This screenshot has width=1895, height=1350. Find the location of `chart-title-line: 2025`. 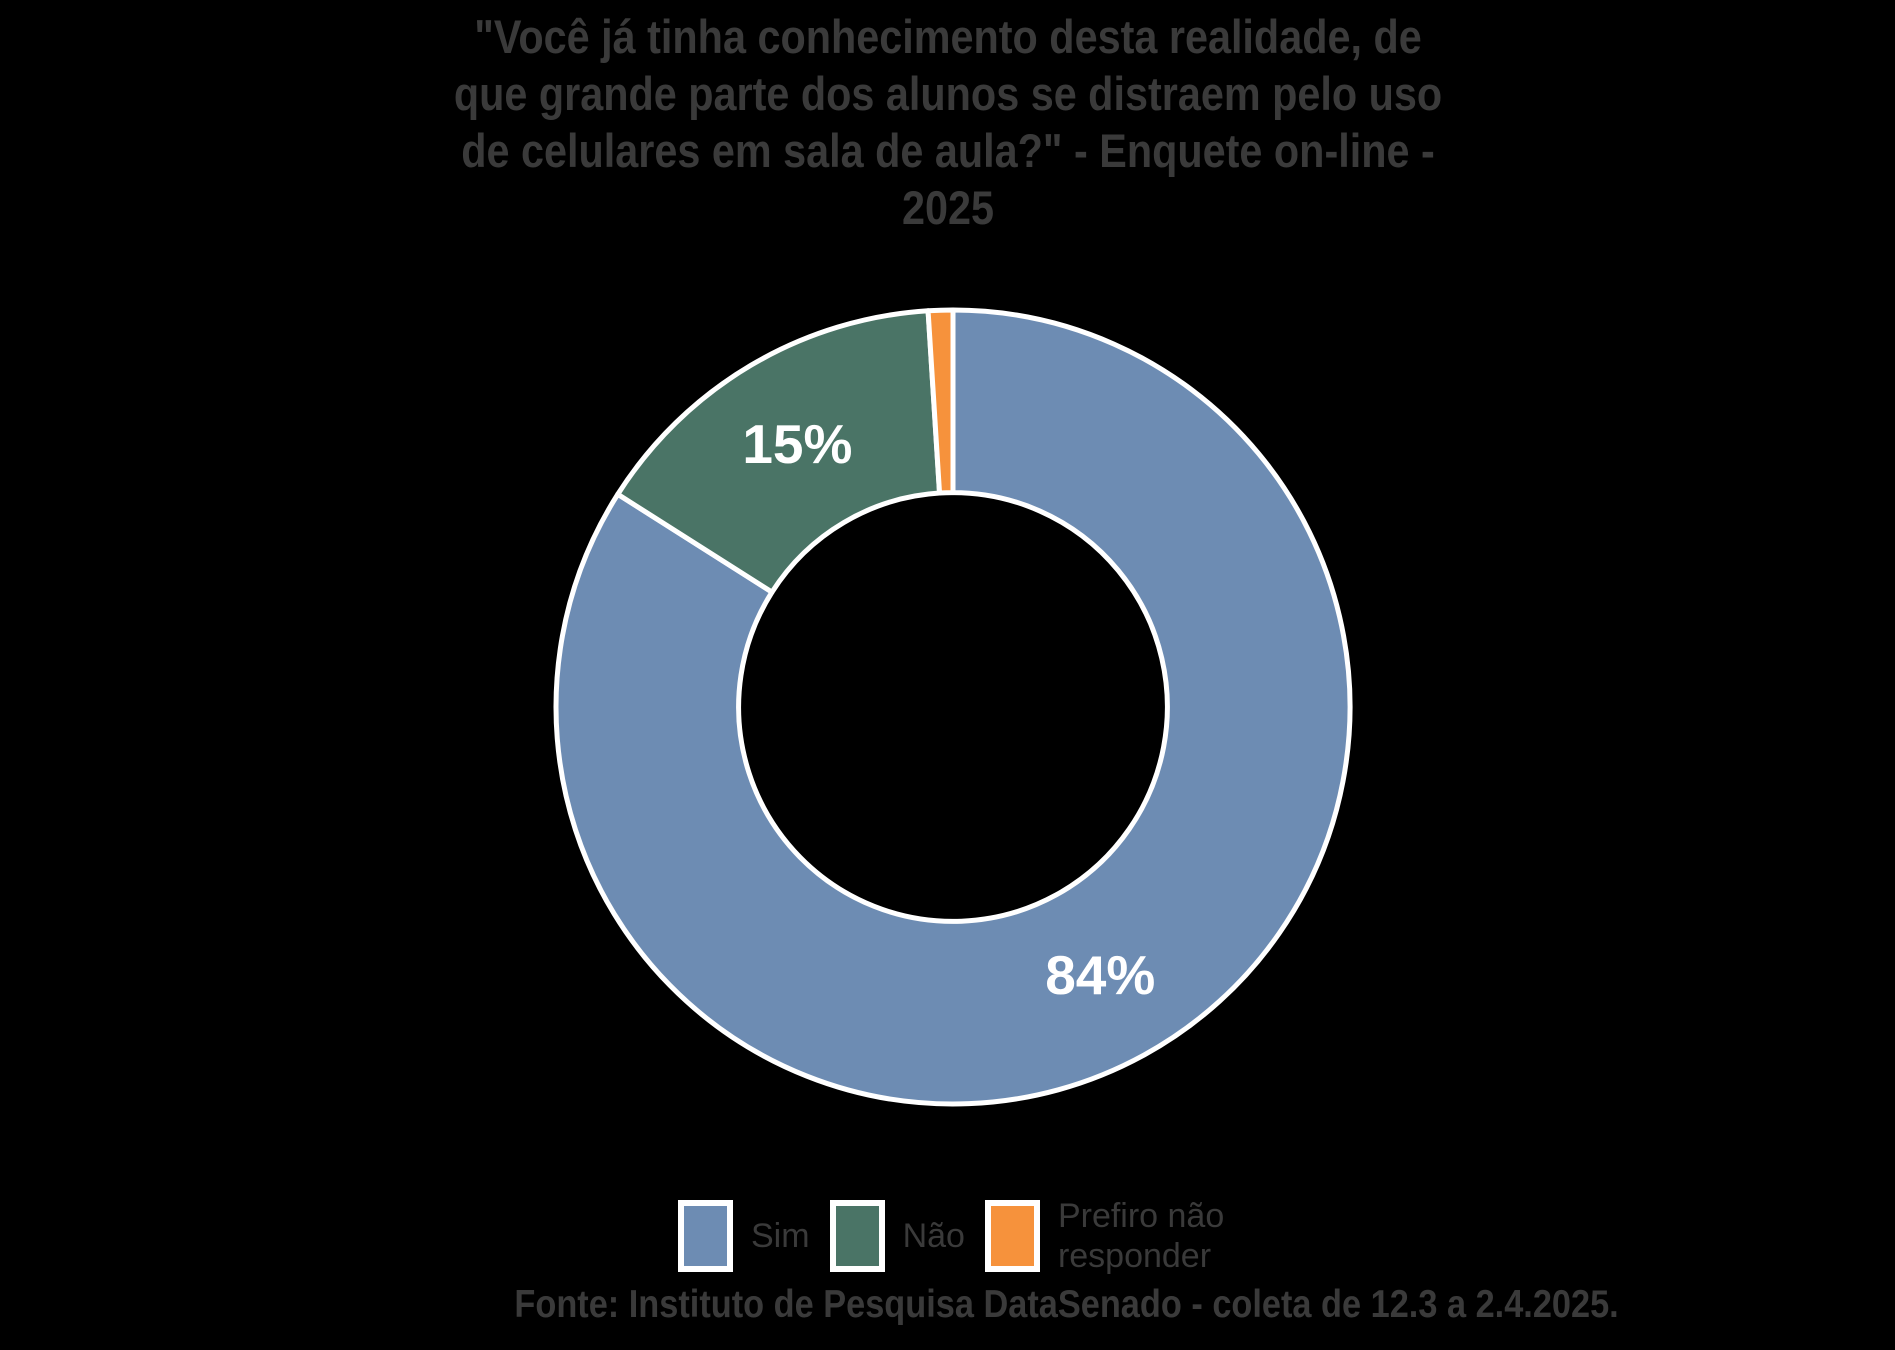

chart-title-line: 2025 is located at coordinates (947, 207).